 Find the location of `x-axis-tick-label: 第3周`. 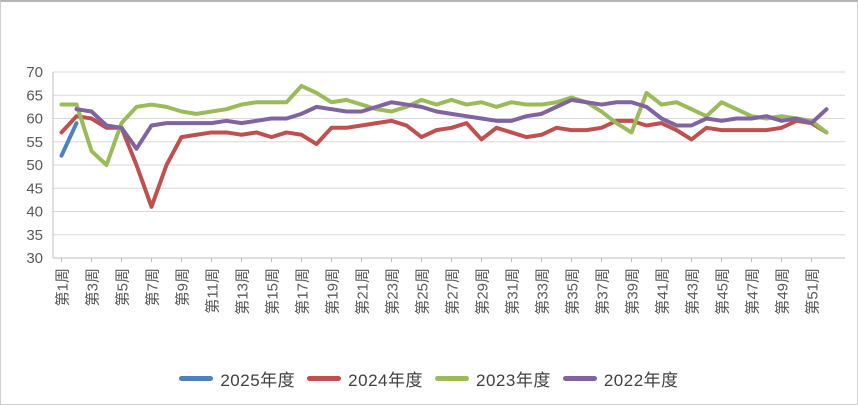

x-axis-tick-label: 第3周 is located at coordinates (93, 287).